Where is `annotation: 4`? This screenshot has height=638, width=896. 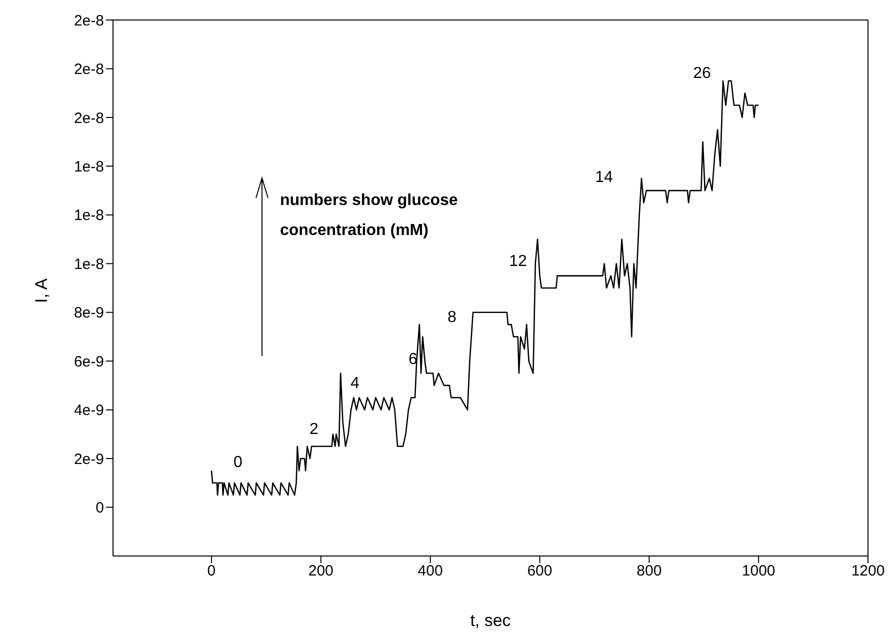 annotation: 4 is located at coordinates (355, 384).